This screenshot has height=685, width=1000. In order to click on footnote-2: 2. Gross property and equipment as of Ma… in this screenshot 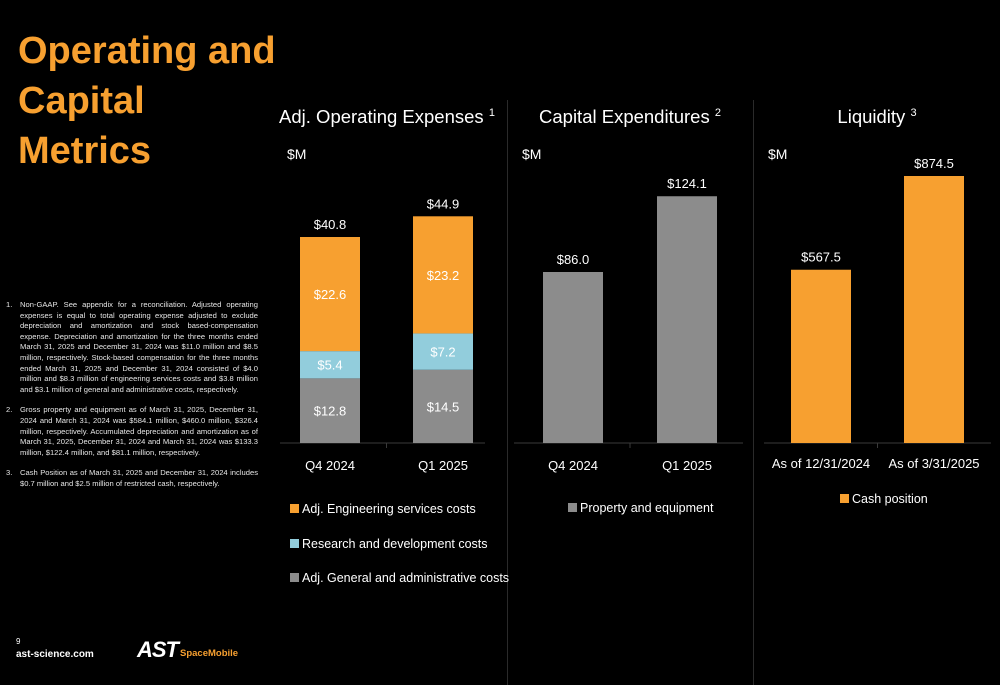, I will do `click(132, 431)`.